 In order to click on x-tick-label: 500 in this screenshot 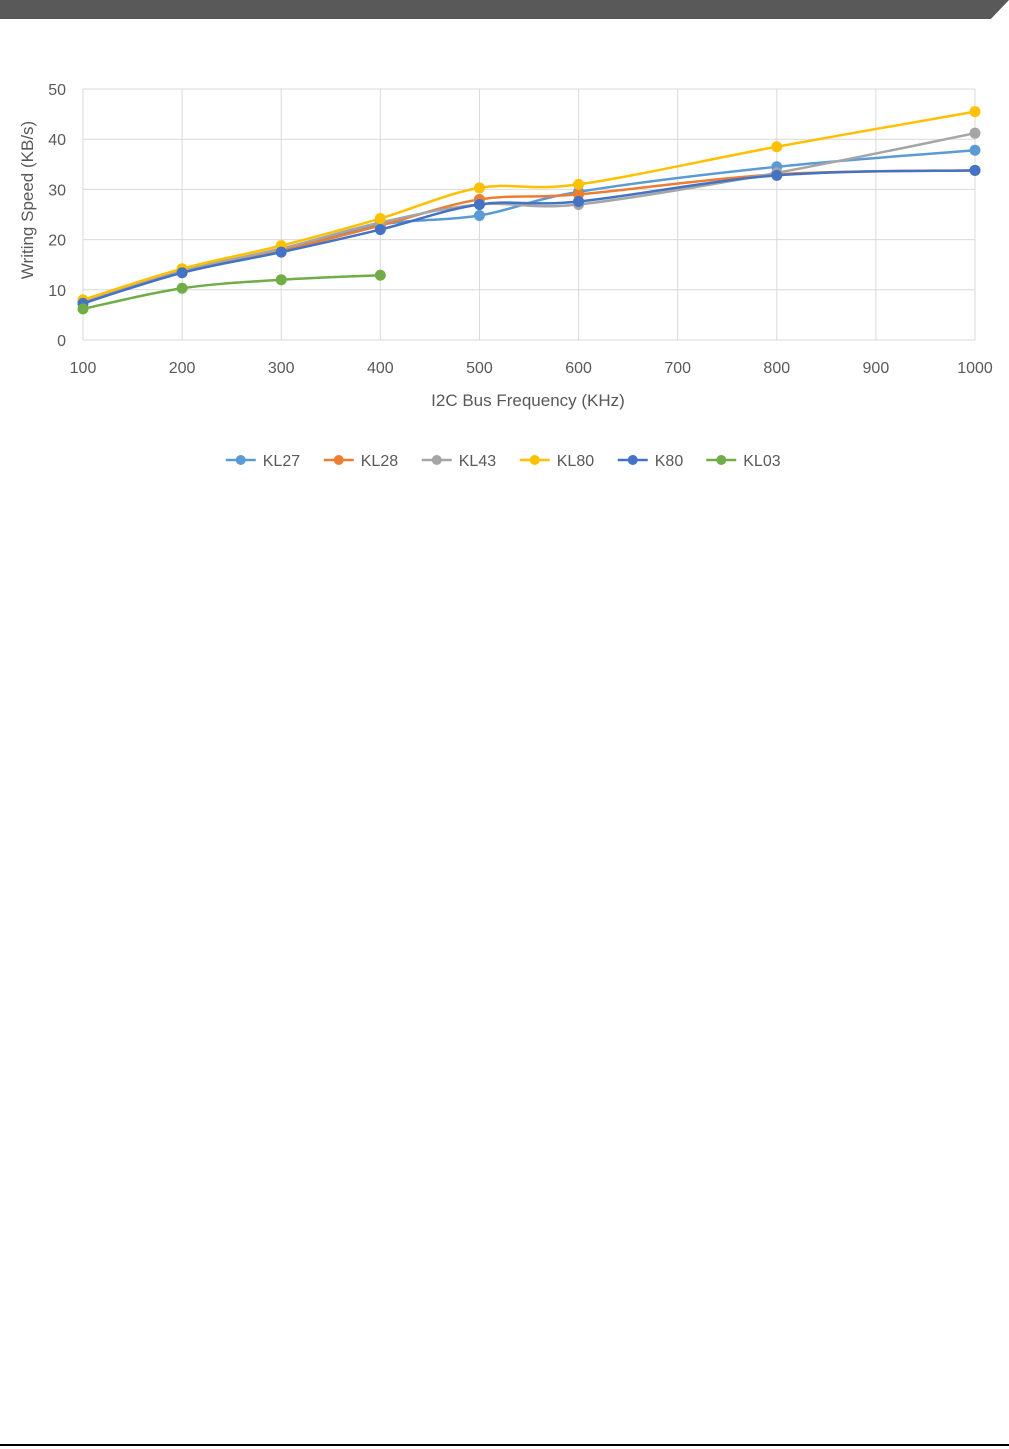, I will do `click(479, 368)`.